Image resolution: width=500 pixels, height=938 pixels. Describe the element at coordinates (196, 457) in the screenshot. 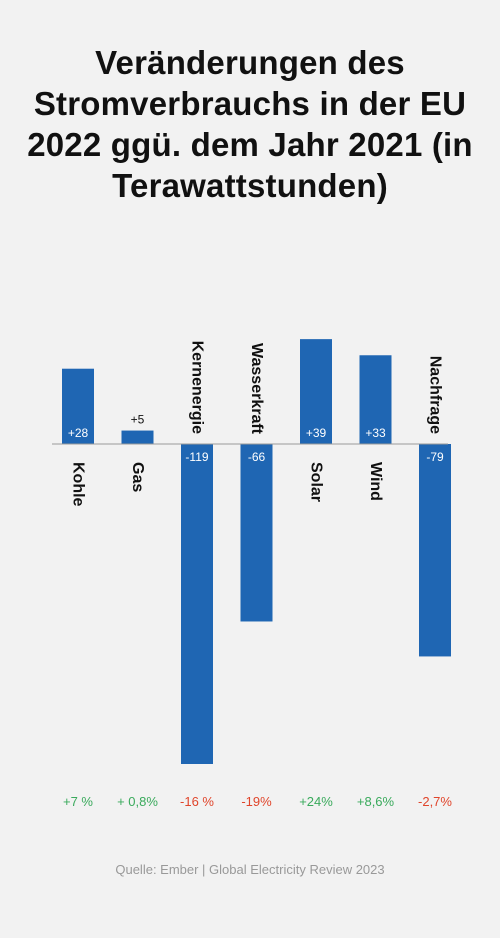

I see `value-label: -119` at that location.